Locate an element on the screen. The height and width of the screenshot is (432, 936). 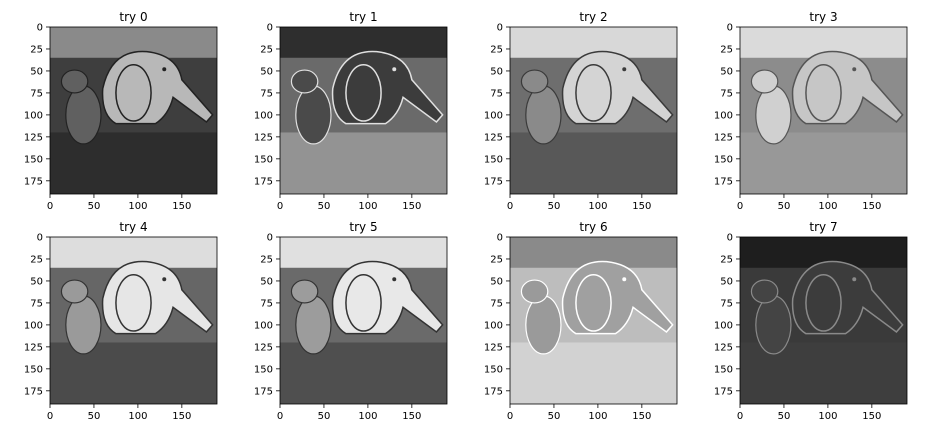
subplot-2: try 2 0 50 100 150 0 25 50 75 100 125 150 175 is located at coordinates (581, 111).